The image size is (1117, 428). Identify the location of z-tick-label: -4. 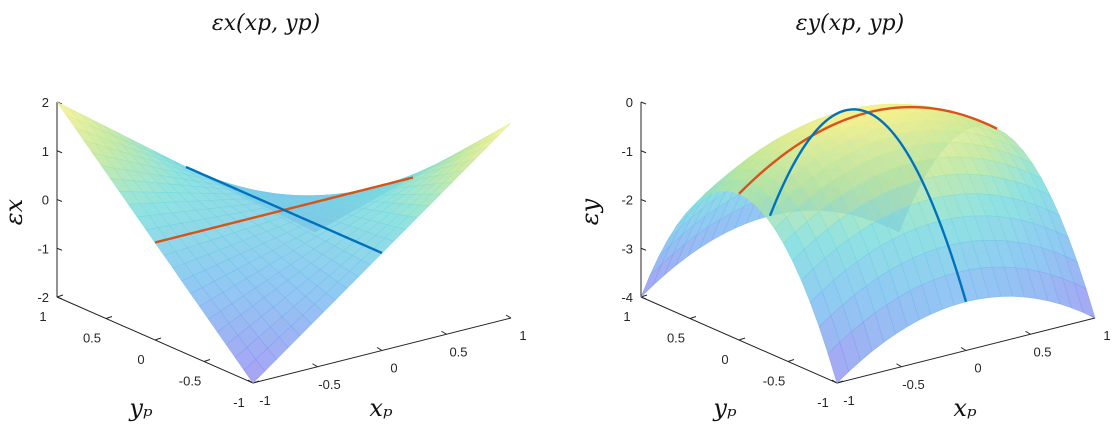
(627, 297).